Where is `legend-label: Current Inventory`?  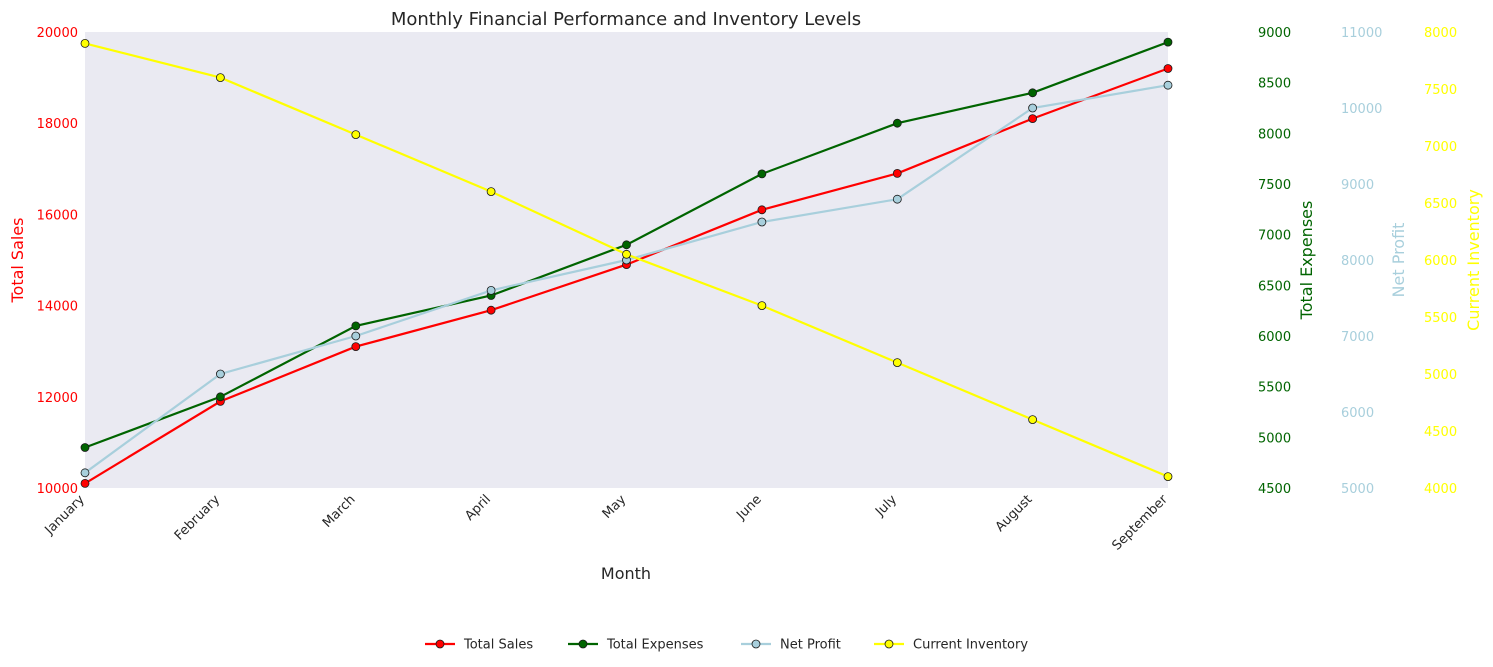
legend-label: Current Inventory is located at coordinates (970, 645).